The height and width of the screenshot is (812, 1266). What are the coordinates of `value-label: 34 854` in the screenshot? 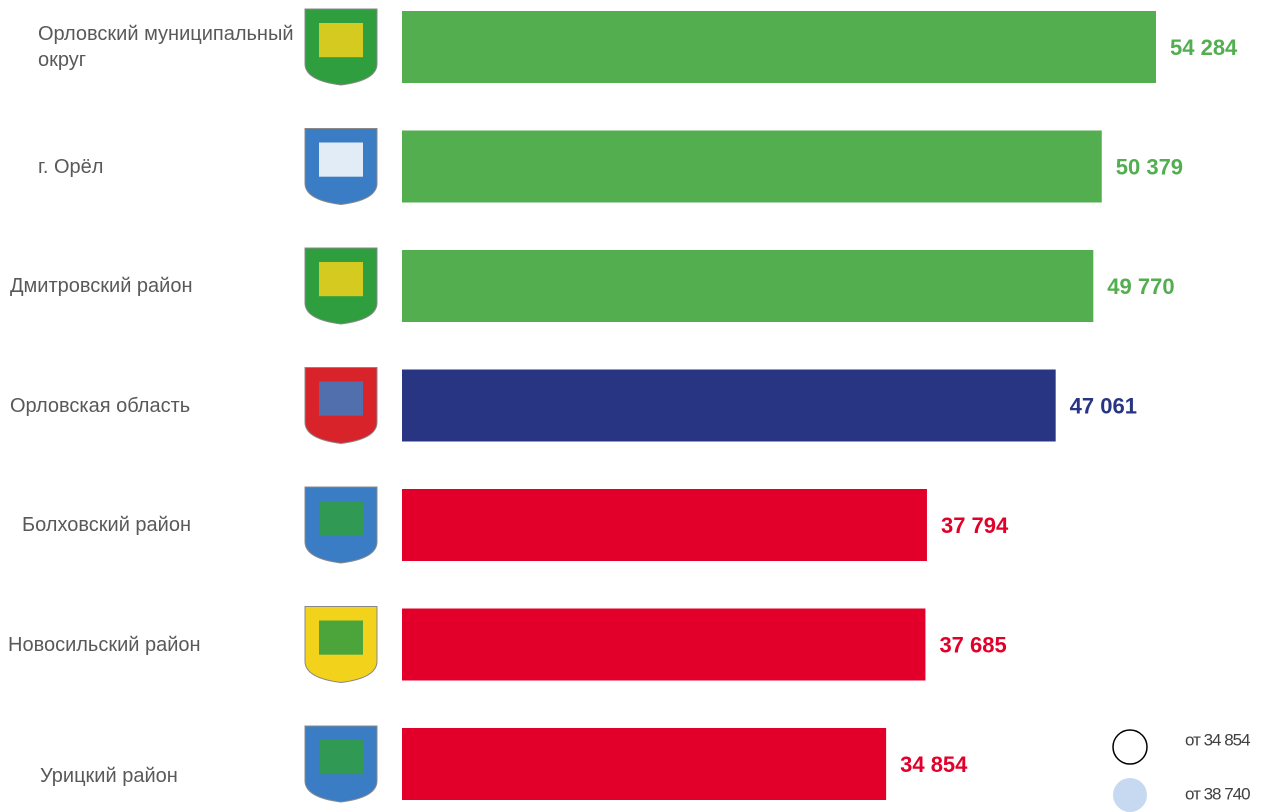 It's located at (934, 764).